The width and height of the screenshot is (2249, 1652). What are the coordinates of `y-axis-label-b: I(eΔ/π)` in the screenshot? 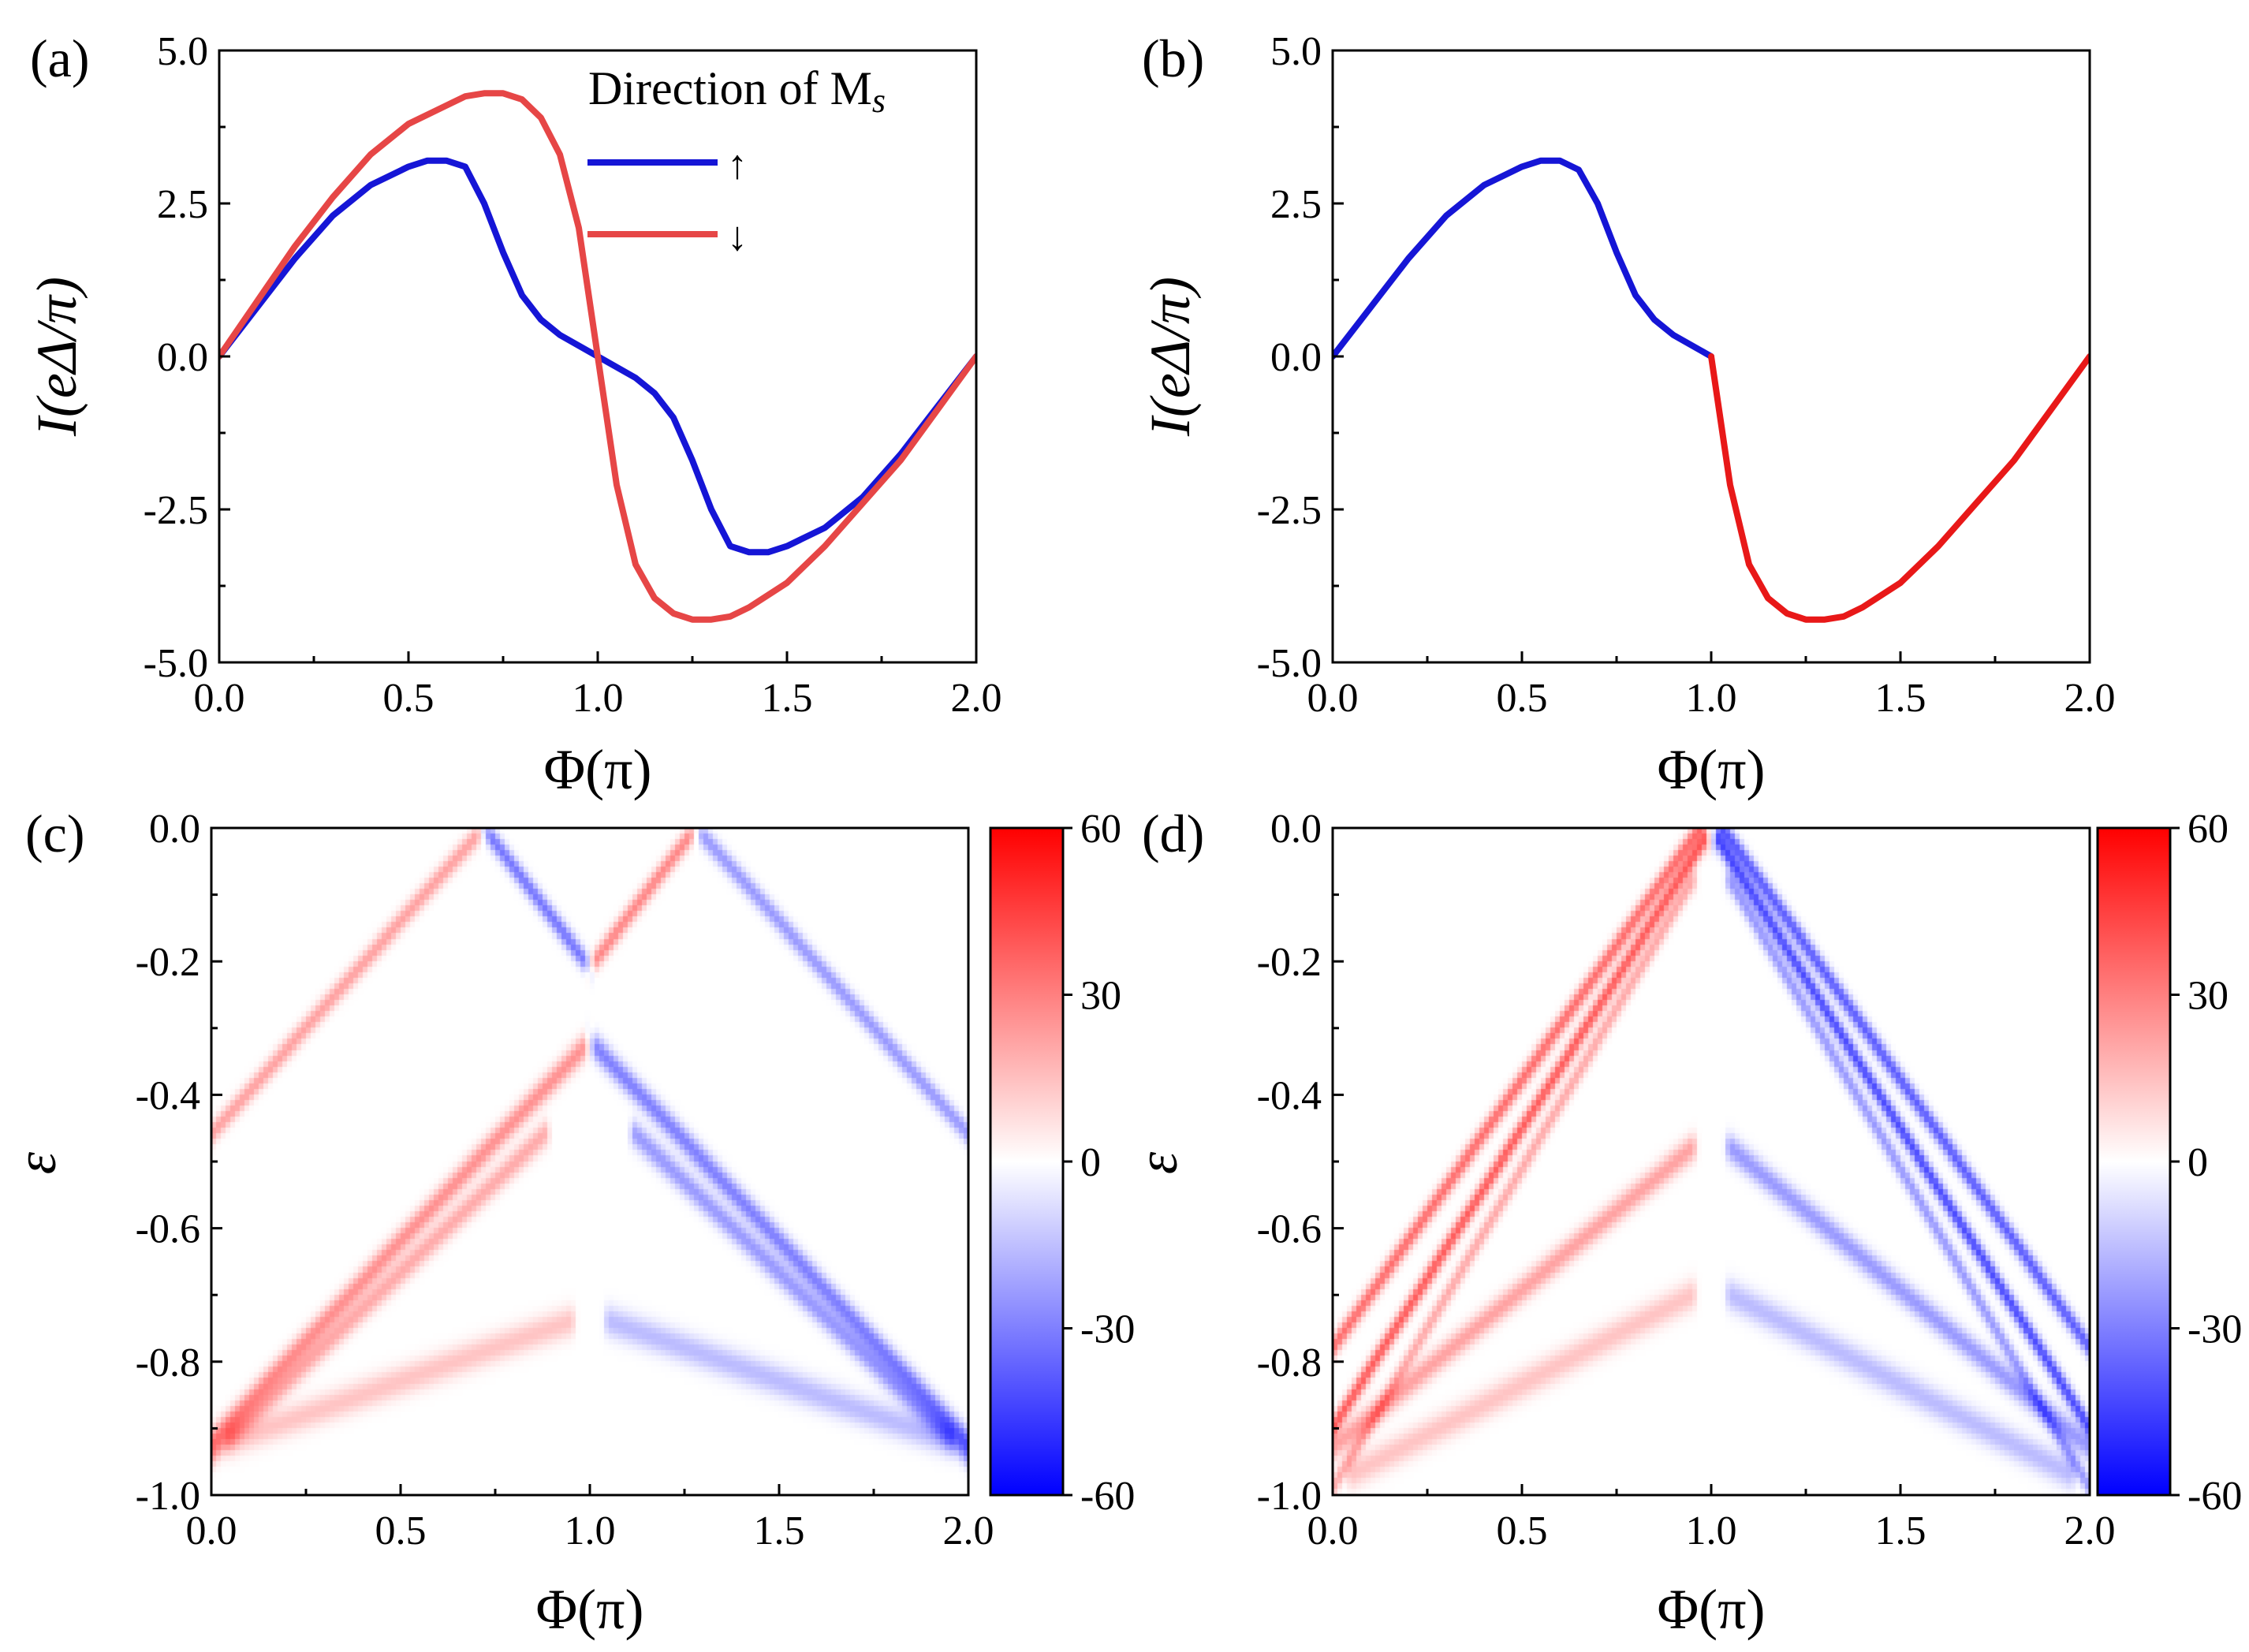 It's located at (1170, 357).